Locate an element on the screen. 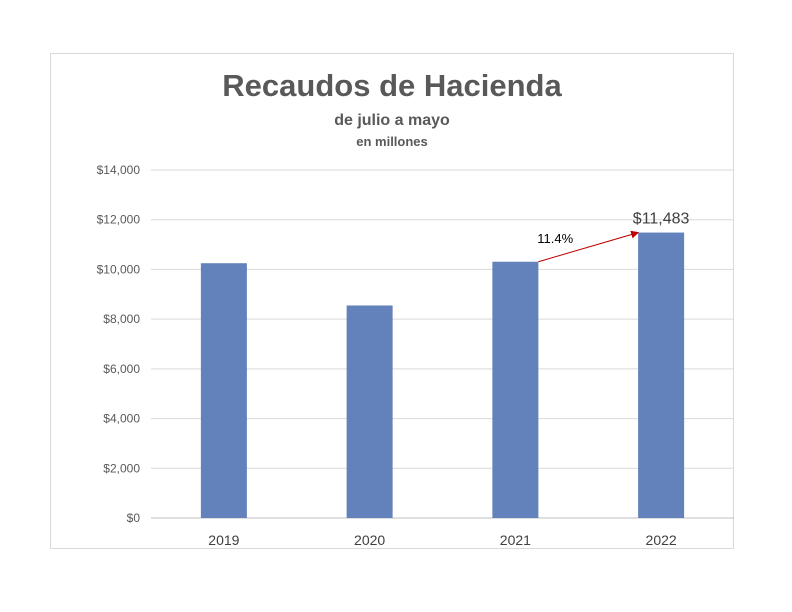  bar-2020 is located at coordinates (369, 411).